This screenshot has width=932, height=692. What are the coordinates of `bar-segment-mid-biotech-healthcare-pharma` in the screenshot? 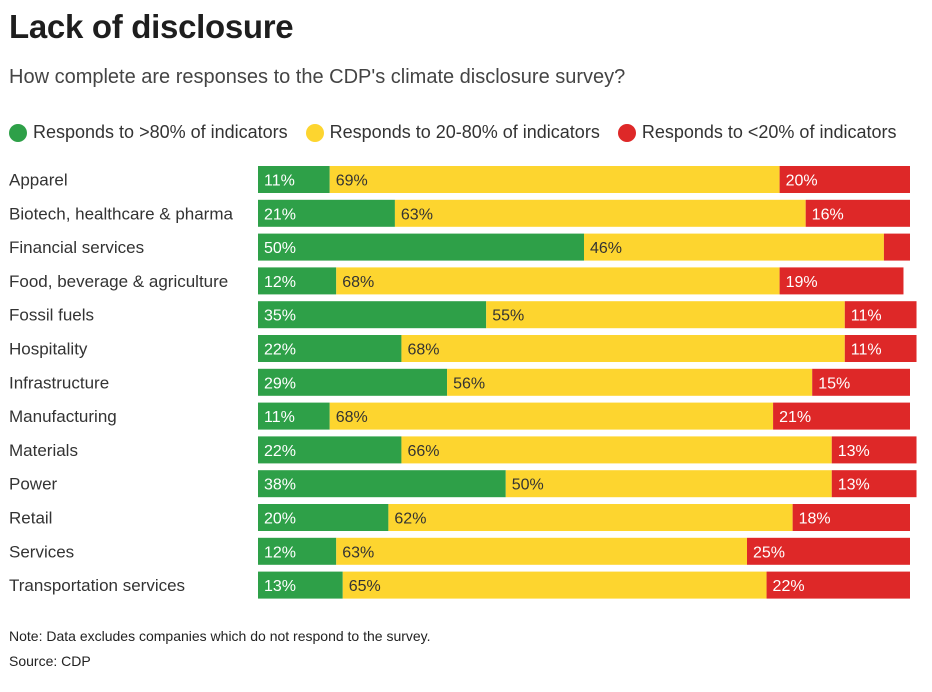 It's located at (600, 213).